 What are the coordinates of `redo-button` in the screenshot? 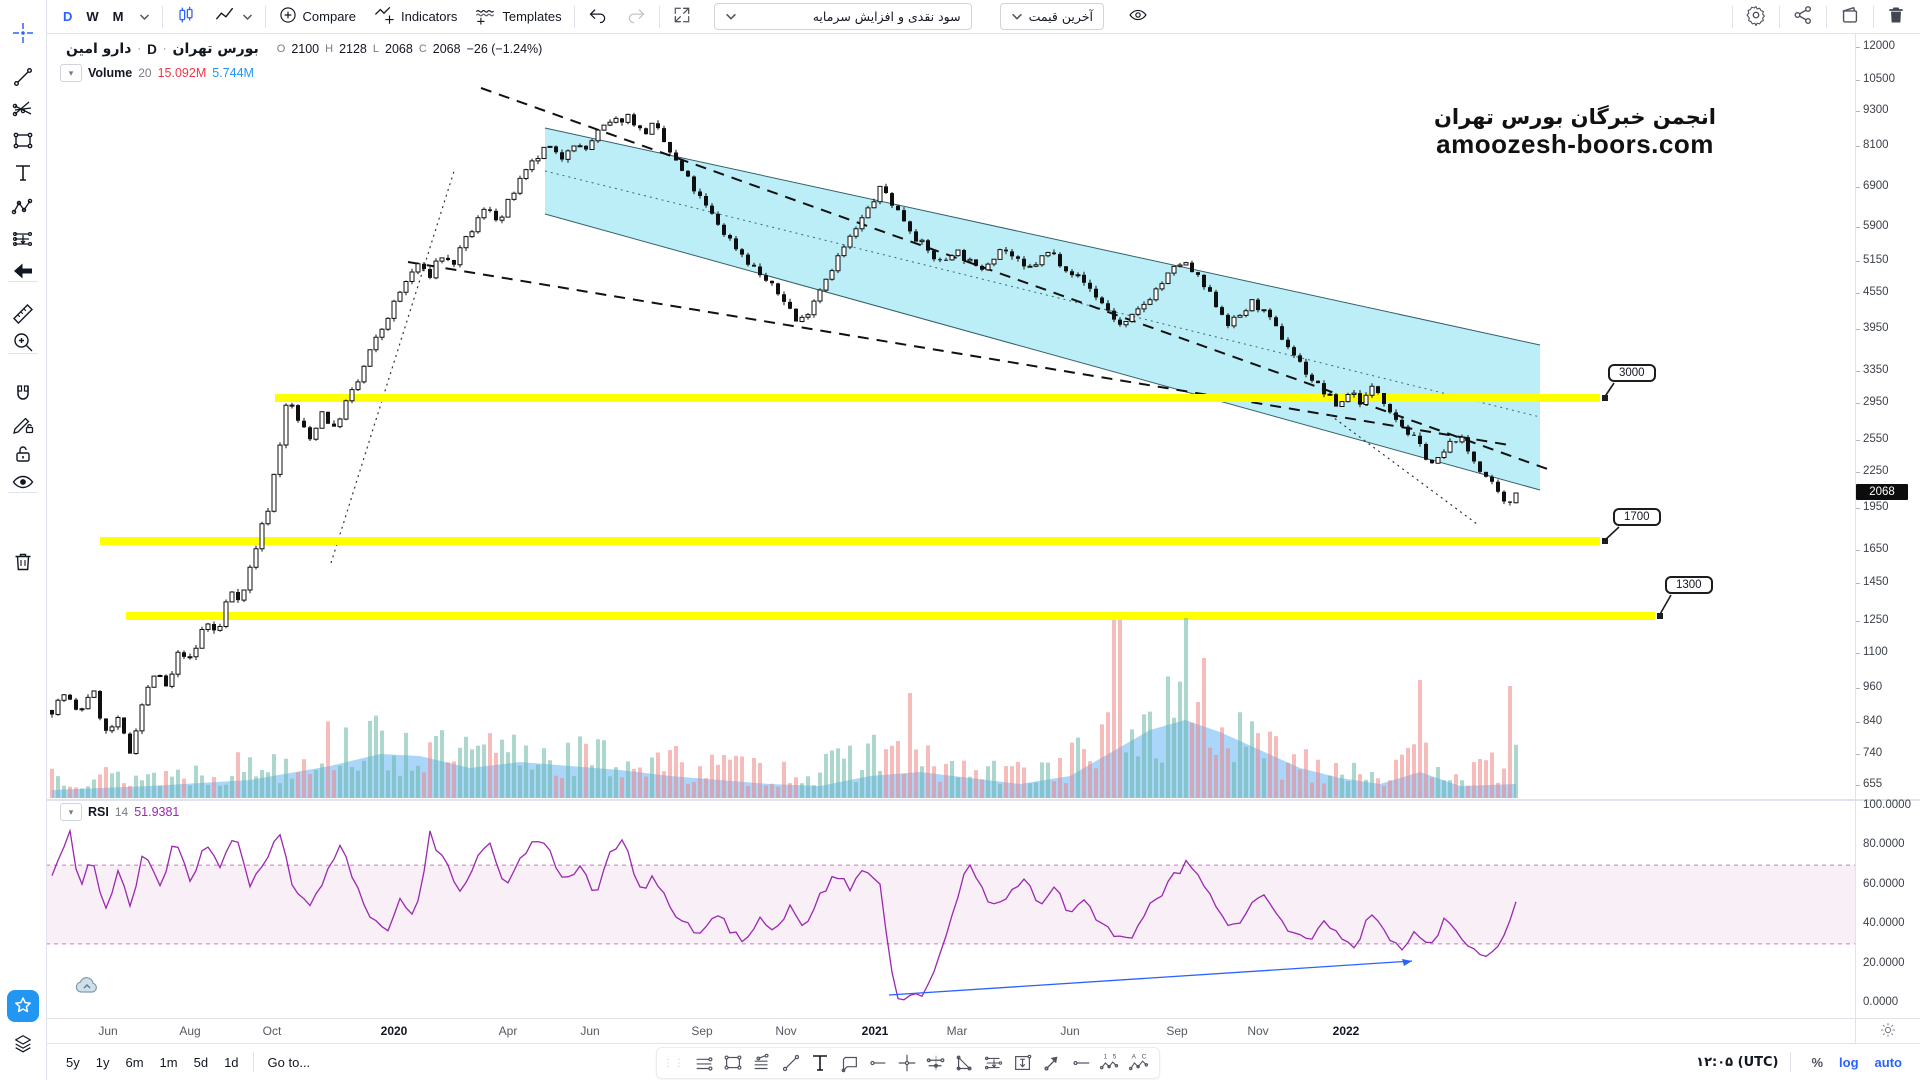 It's located at (636, 17).